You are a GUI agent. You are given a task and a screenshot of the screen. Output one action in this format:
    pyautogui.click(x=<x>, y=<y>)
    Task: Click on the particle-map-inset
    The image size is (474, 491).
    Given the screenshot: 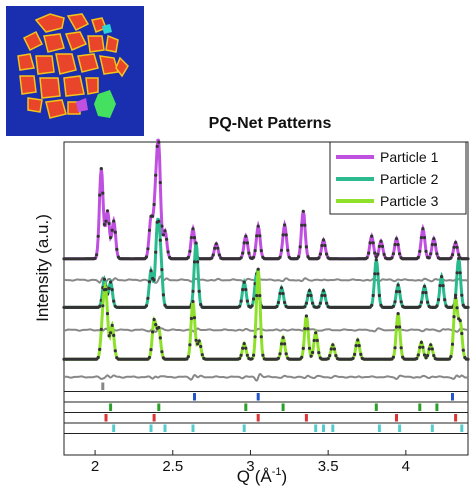 What is the action you would take?
    pyautogui.click(x=75, y=71)
    